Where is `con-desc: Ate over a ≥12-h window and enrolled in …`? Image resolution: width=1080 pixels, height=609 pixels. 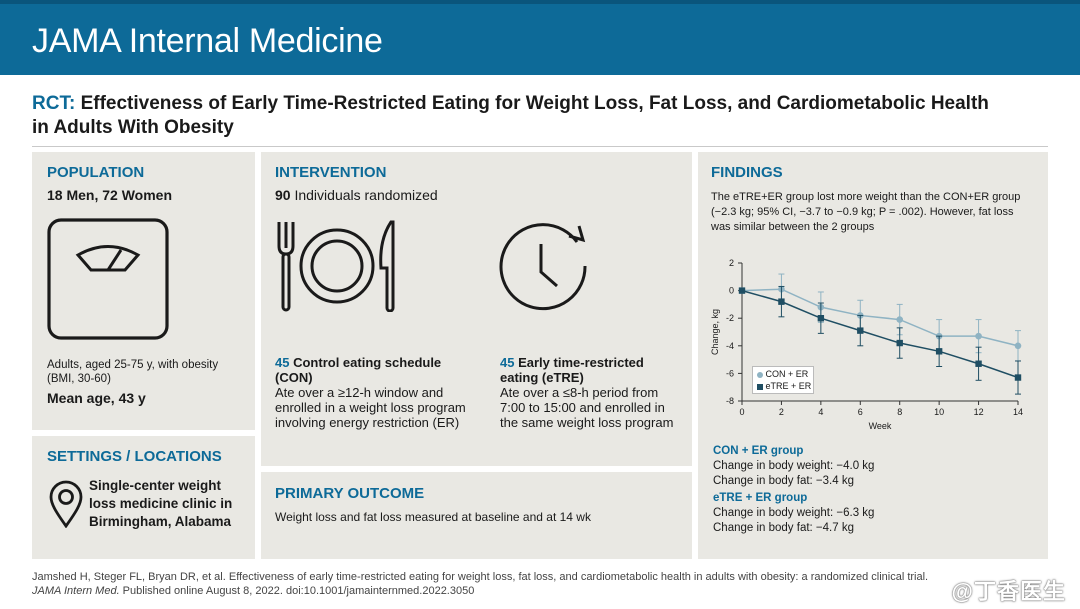 con-desc: Ate over a ≥12-h window and enrolled in … is located at coordinates (370, 407).